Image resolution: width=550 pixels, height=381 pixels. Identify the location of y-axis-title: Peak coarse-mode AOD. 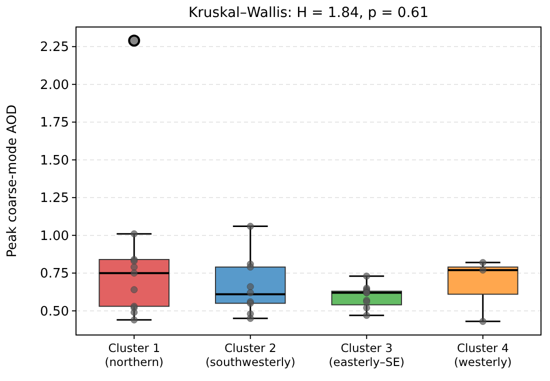
(12, 181).